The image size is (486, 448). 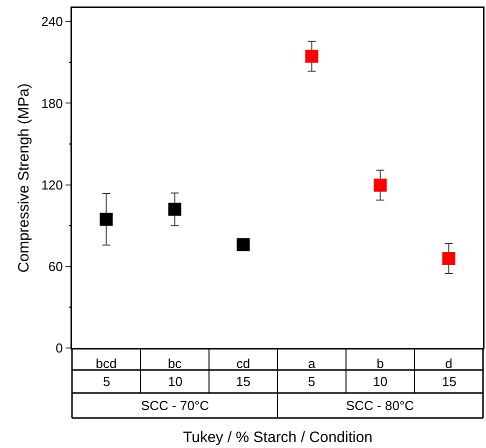 What do you see at coordinates (175, 405) in the screenshot?
I see `text: SCC - 70°C` at bounding box center [175, 405].